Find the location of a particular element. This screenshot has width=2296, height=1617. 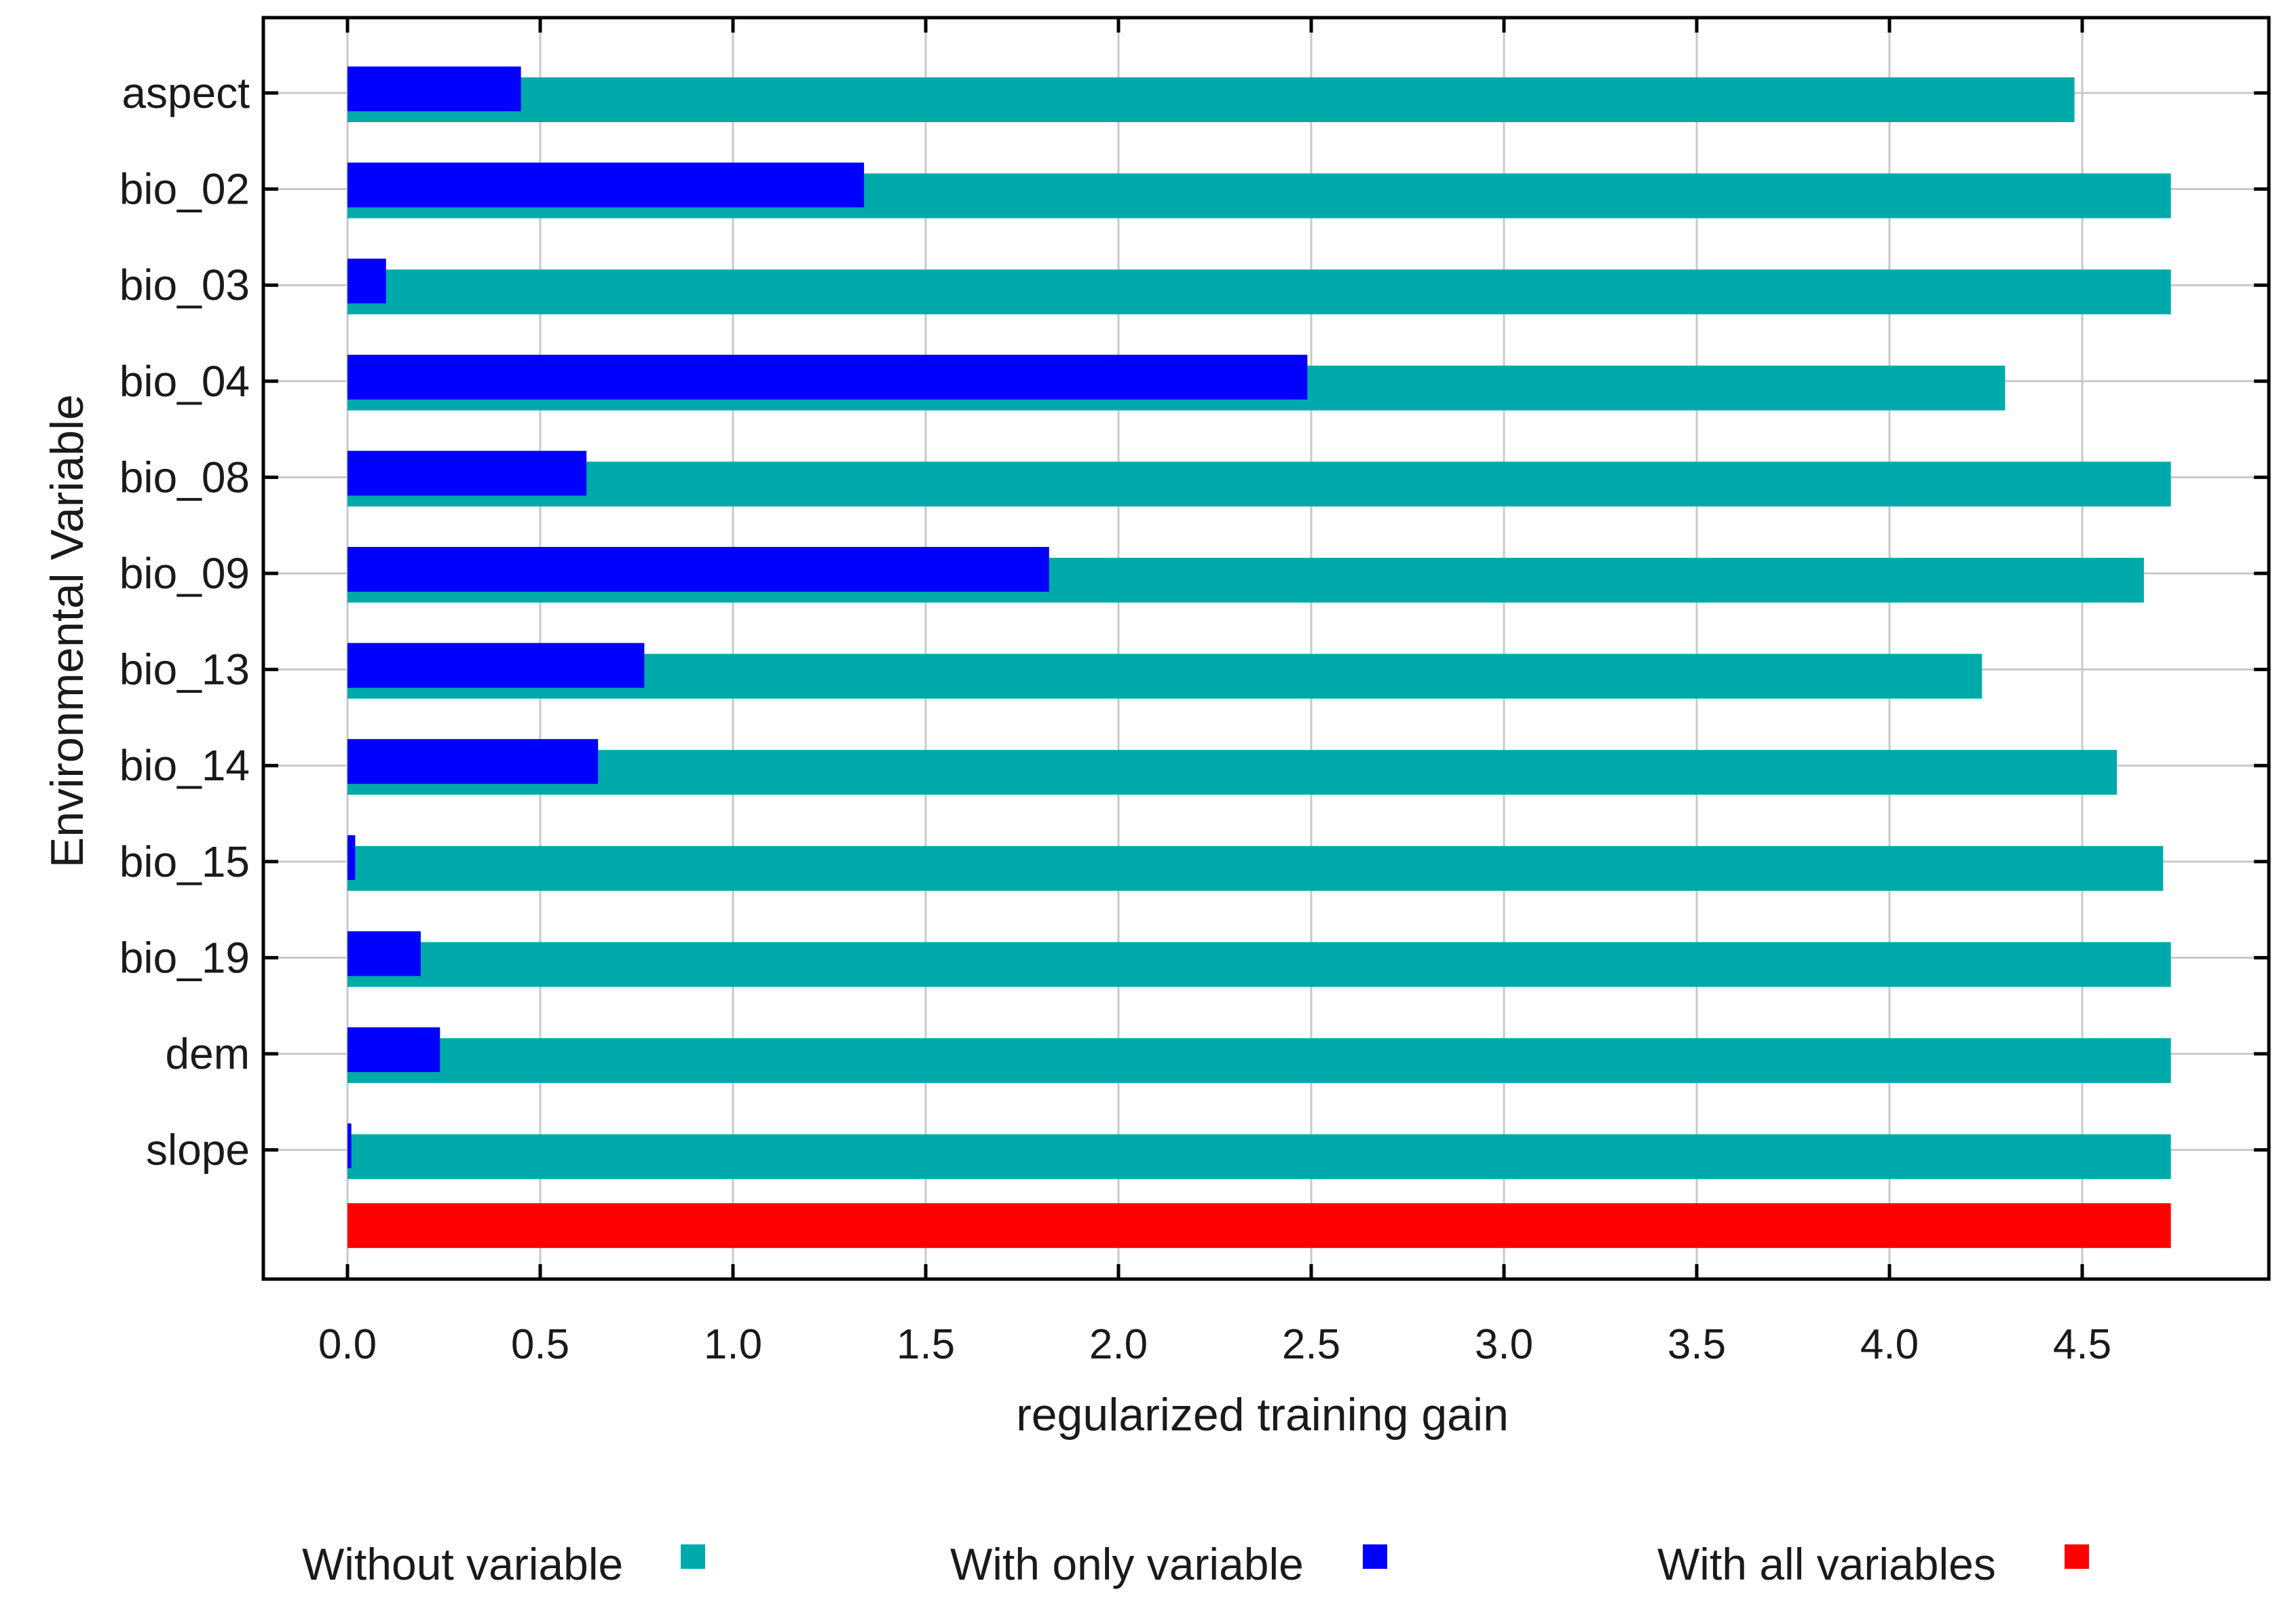

y-category-label: slope is located at coordinates (198, 1150).